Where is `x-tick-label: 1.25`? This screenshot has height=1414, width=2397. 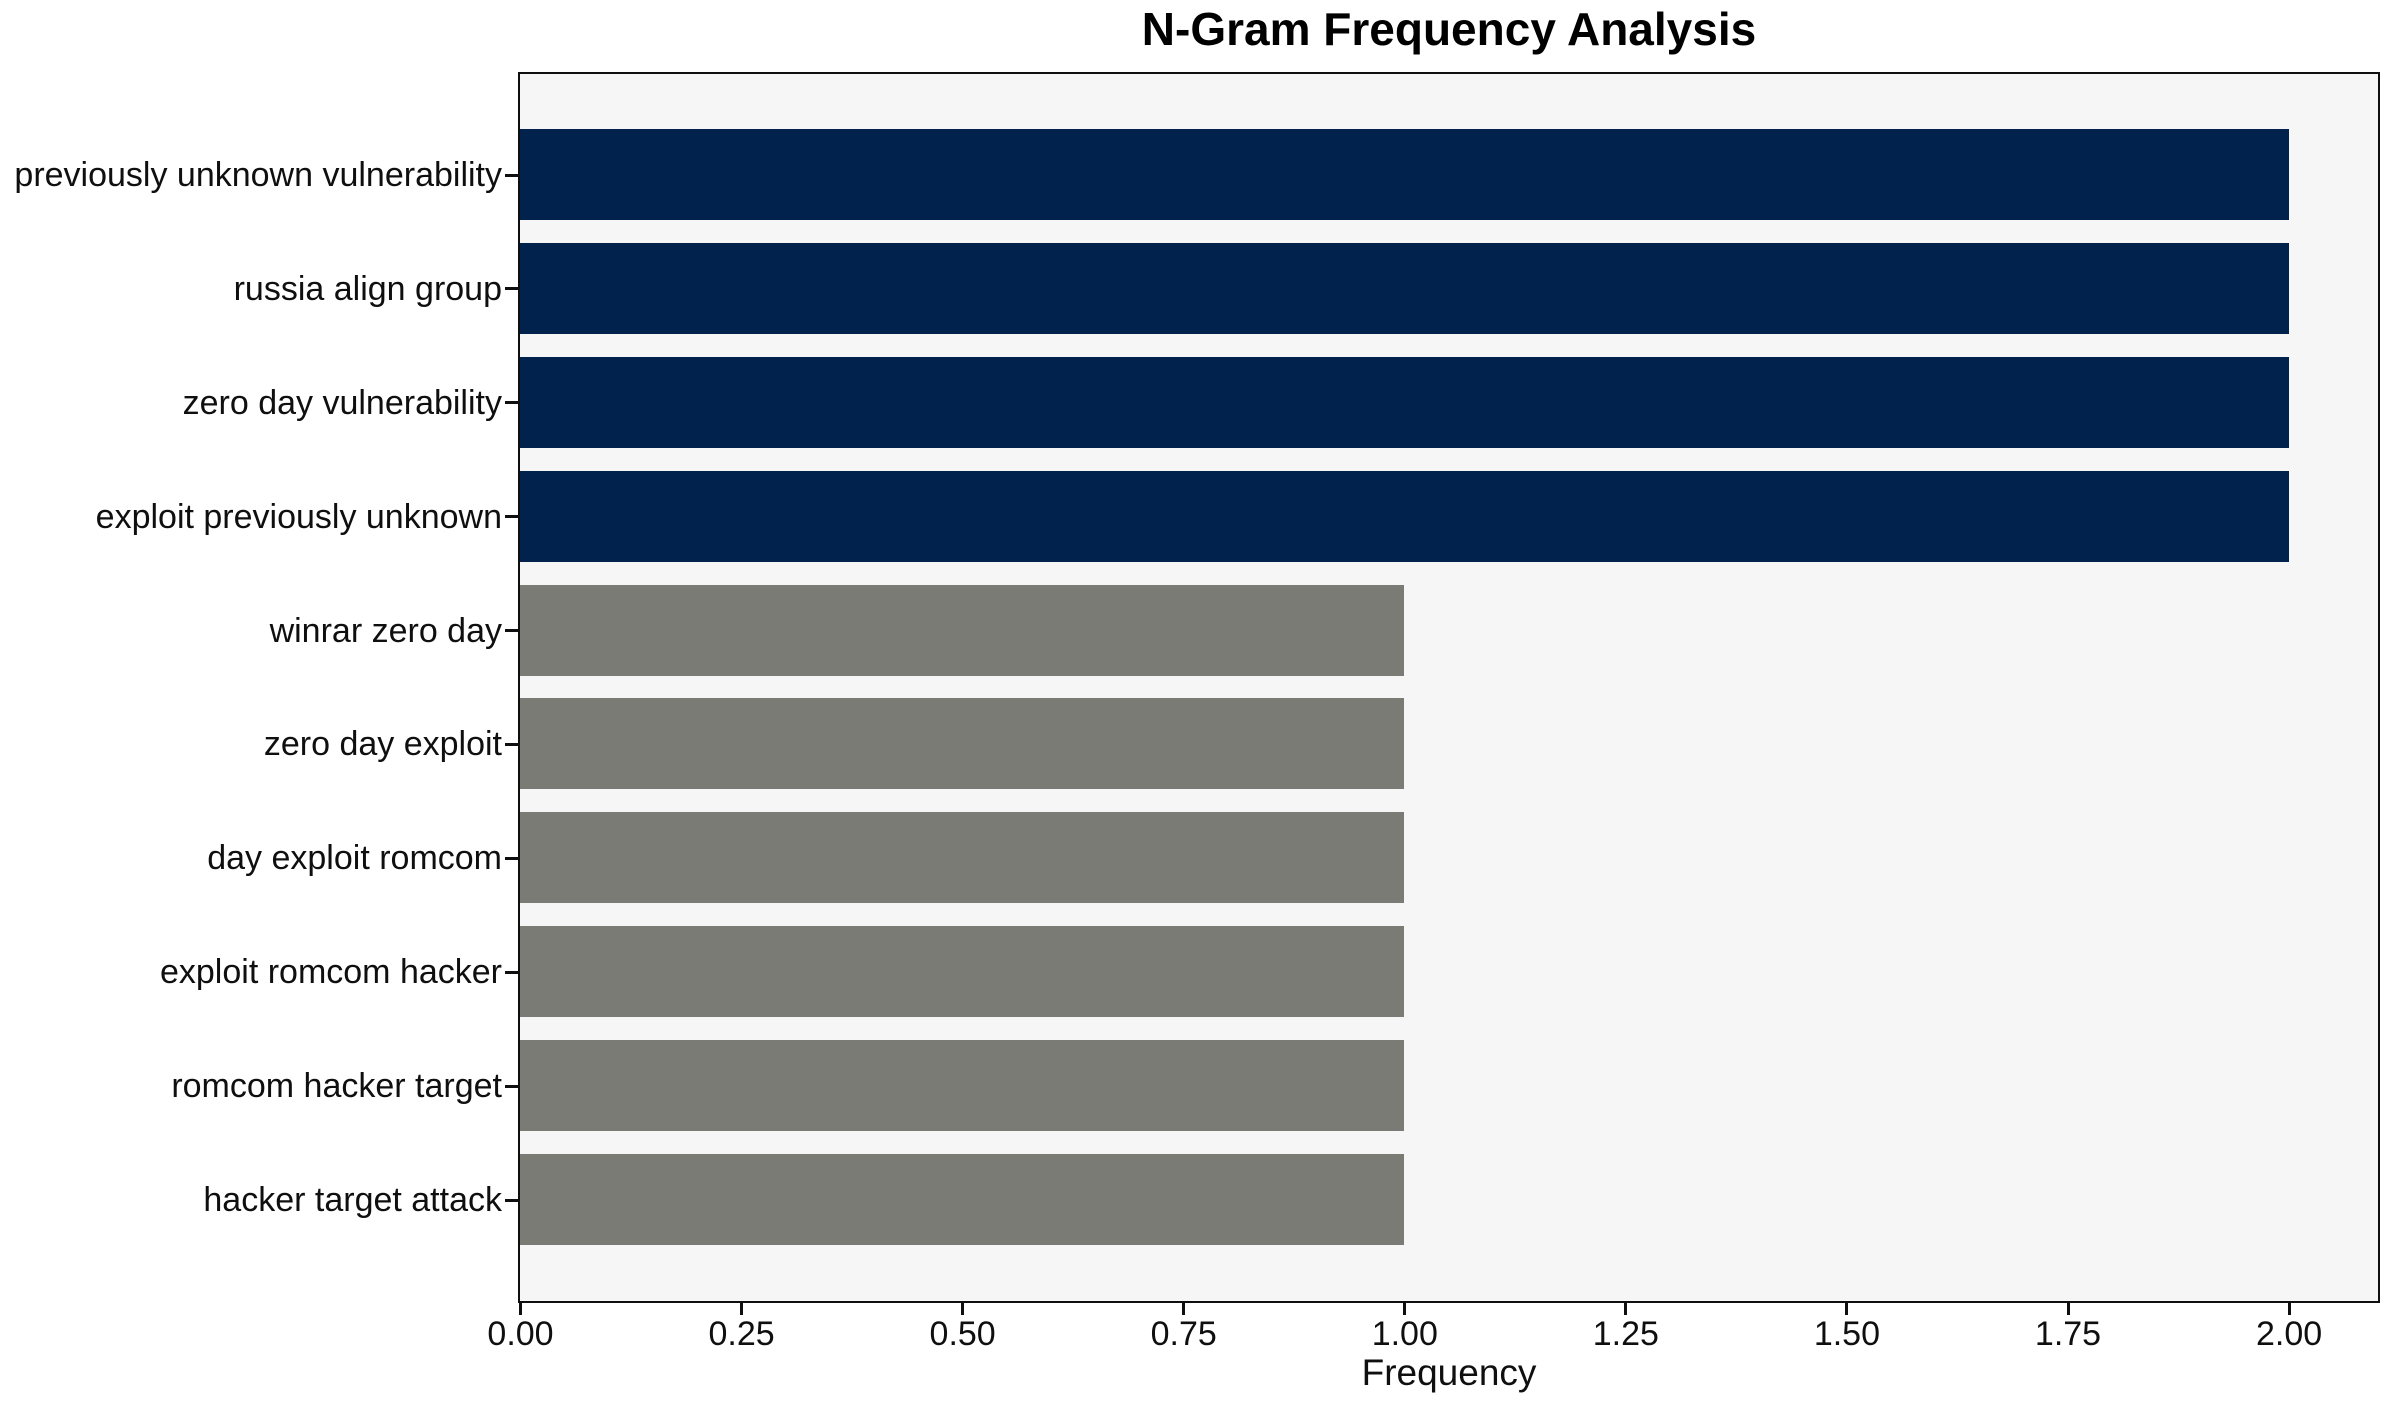
x-tick-label: 1.25 is located at coordinates (1625, 1334).